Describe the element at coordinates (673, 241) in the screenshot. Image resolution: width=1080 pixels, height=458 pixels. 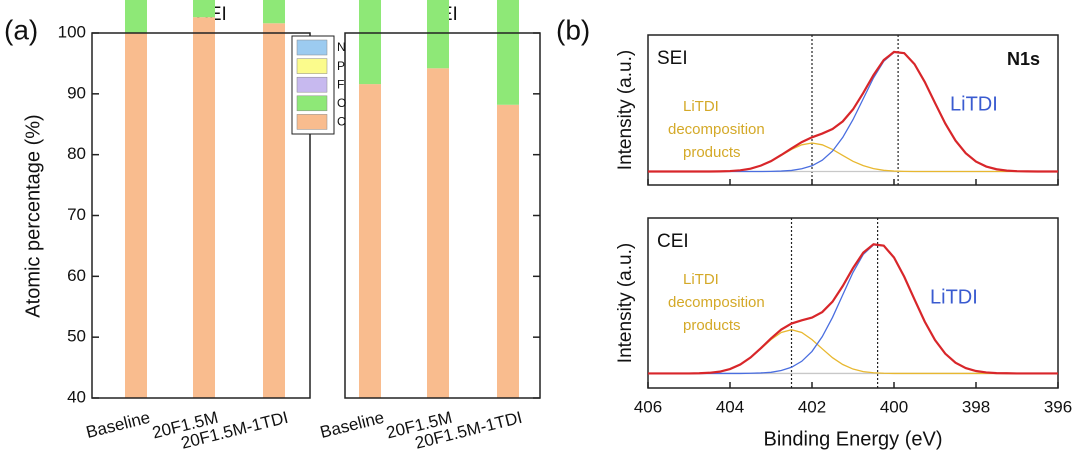
I see `subplot-label: CEI` at that location.